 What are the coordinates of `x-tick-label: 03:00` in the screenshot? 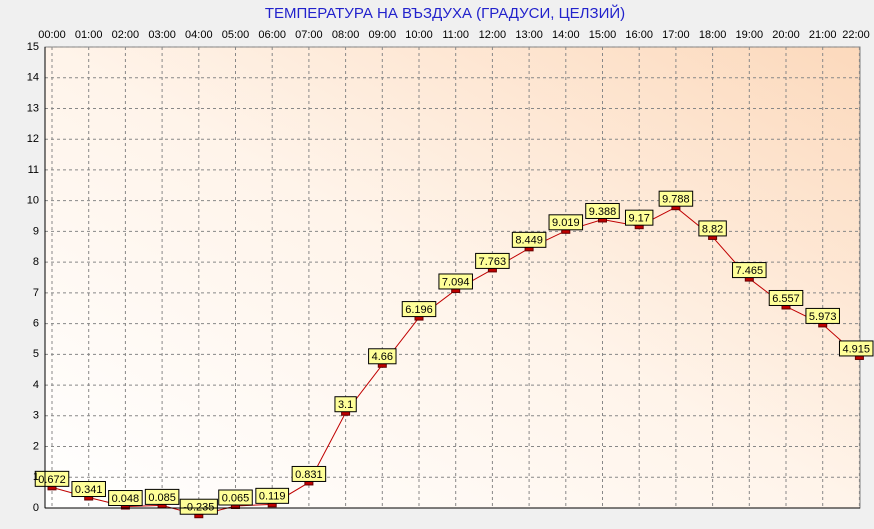 It's located at (162, 35).